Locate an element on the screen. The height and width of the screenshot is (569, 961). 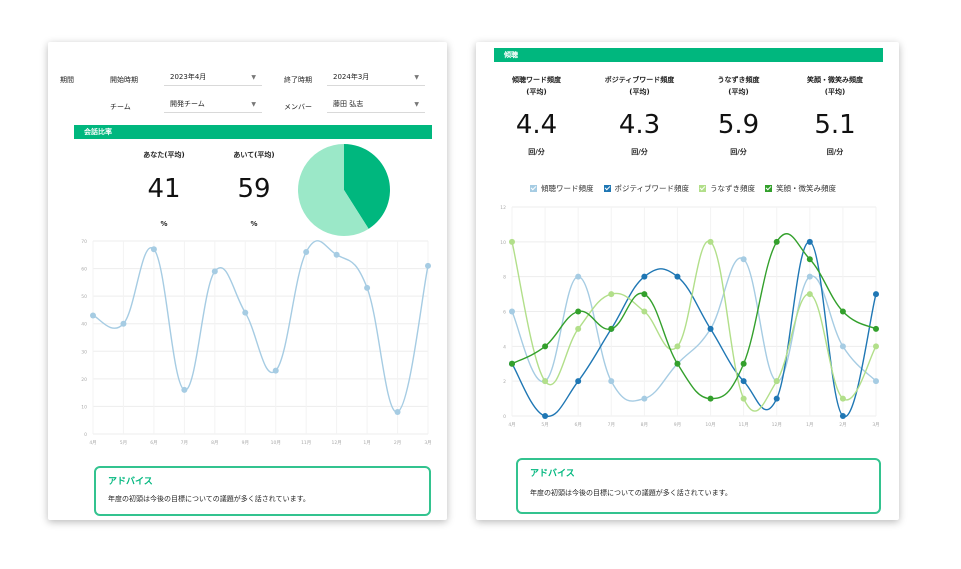
legend-label: 傾聴ワード頻度 is located at coordinates (567, 188).